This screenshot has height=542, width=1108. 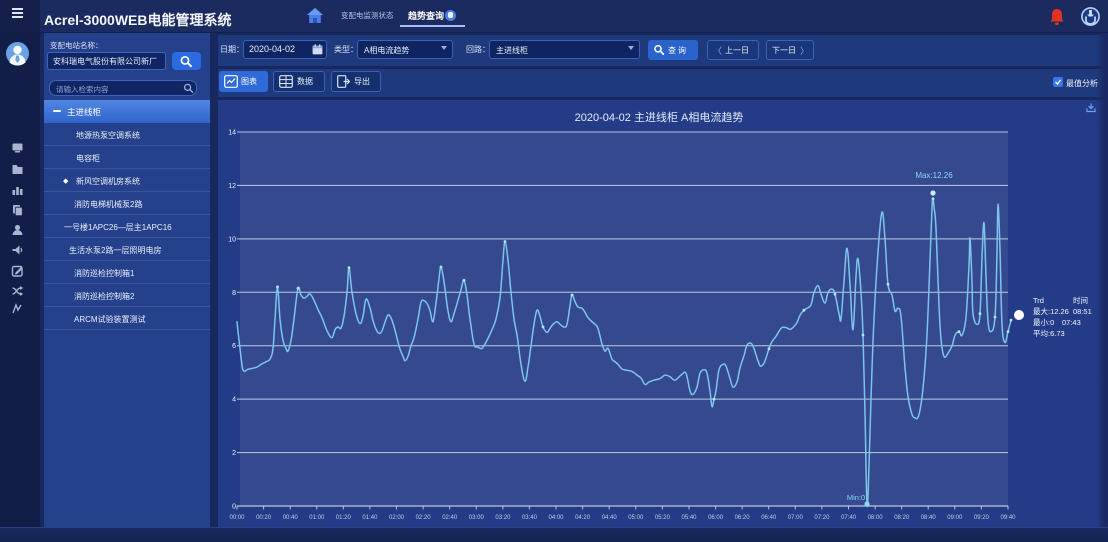 I want to click on svg-text: 00:00, so click(x=237, y=518).